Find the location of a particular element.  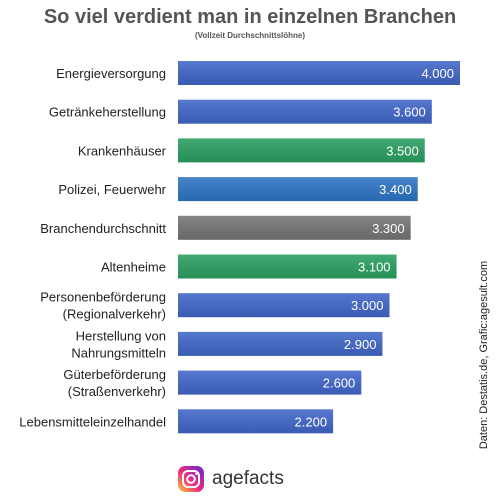

source-note: Daten: Destatis.de, Grafic:agesult.com is located at coordinates (484, 355).